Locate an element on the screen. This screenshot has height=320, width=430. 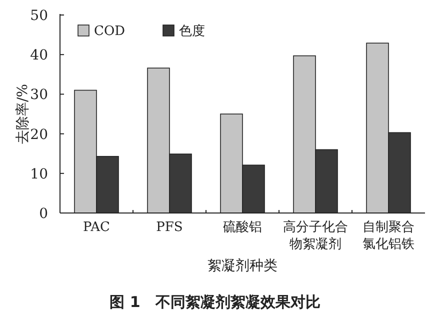
legend-label: 色度 is located at coordinates (192, 31).